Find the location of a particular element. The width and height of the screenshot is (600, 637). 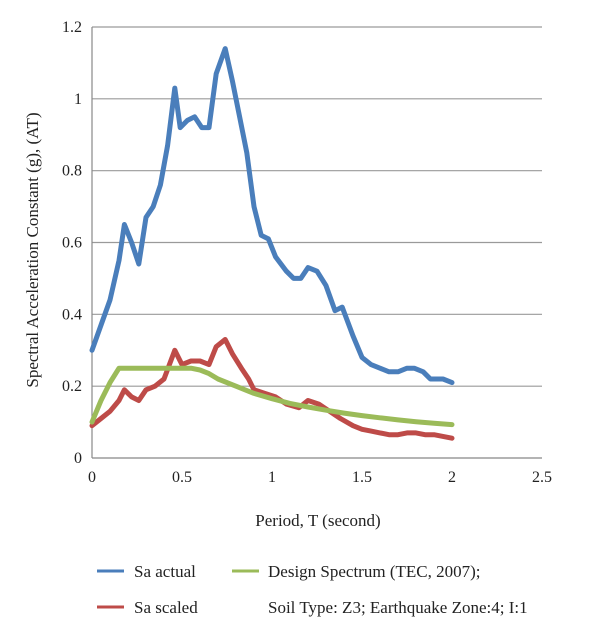

series-design-spectrum-line is located at coordinates (272, 396).